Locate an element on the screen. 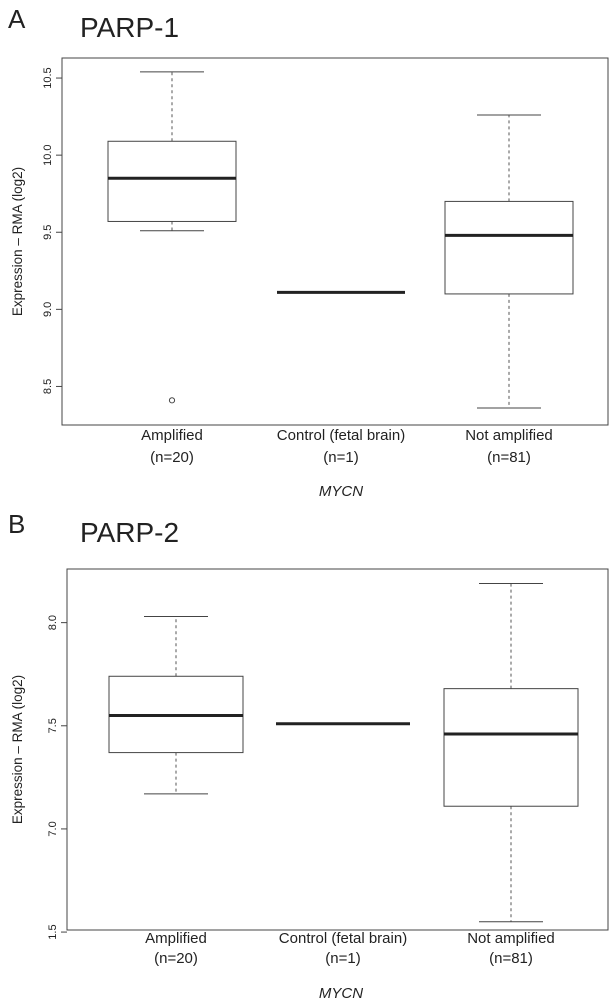  chart-title: PARP-2 is located at coordinates (130, 532).